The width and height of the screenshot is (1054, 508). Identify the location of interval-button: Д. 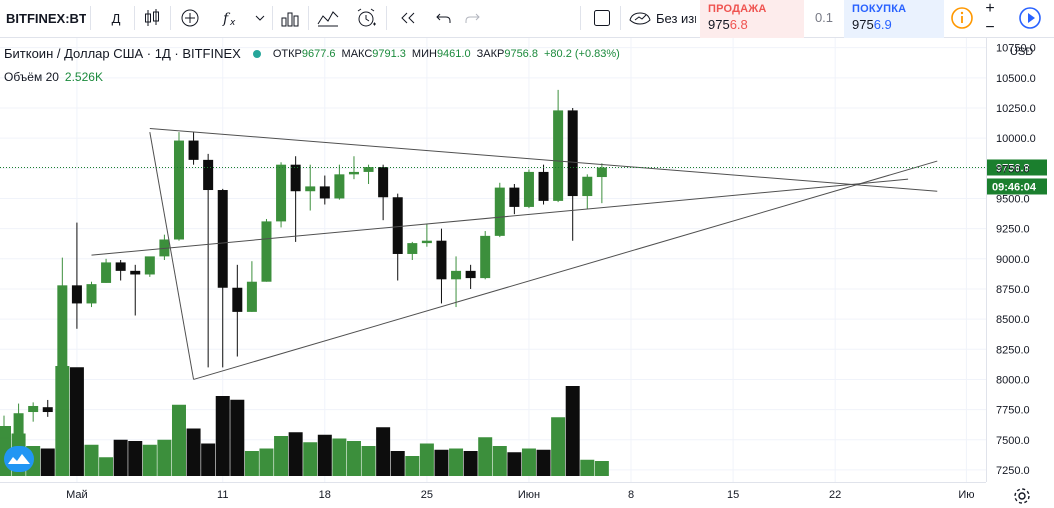
(116, 18).